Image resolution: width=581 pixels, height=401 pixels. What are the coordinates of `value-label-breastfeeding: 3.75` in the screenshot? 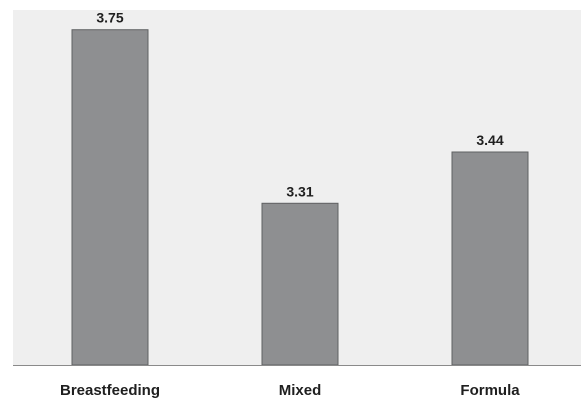 It's located at (109, 18).